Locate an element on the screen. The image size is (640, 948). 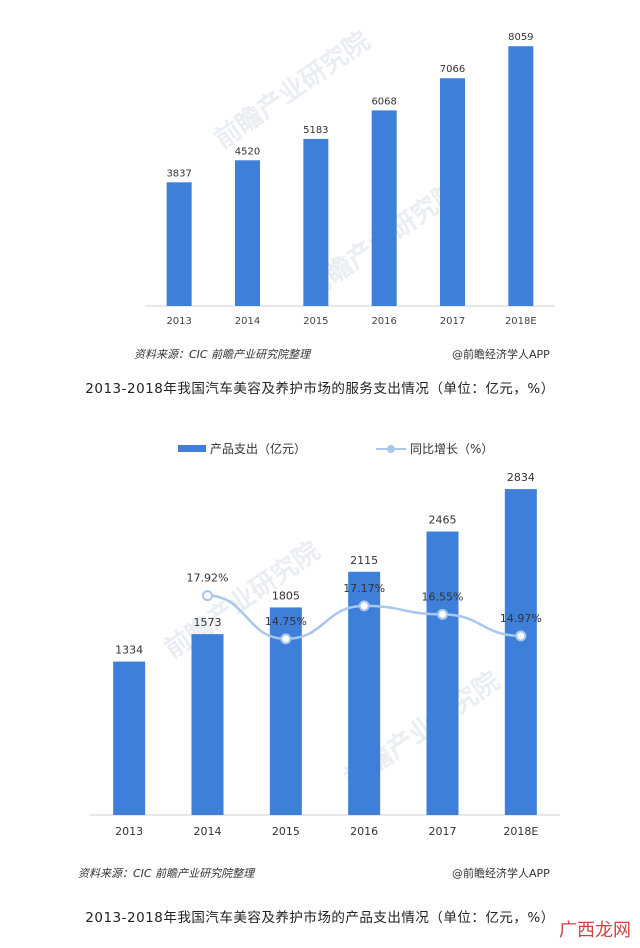
chart1-source: 资料来源：CIC 前瞻产业研究院整理 is located at coordinates (222, 354).